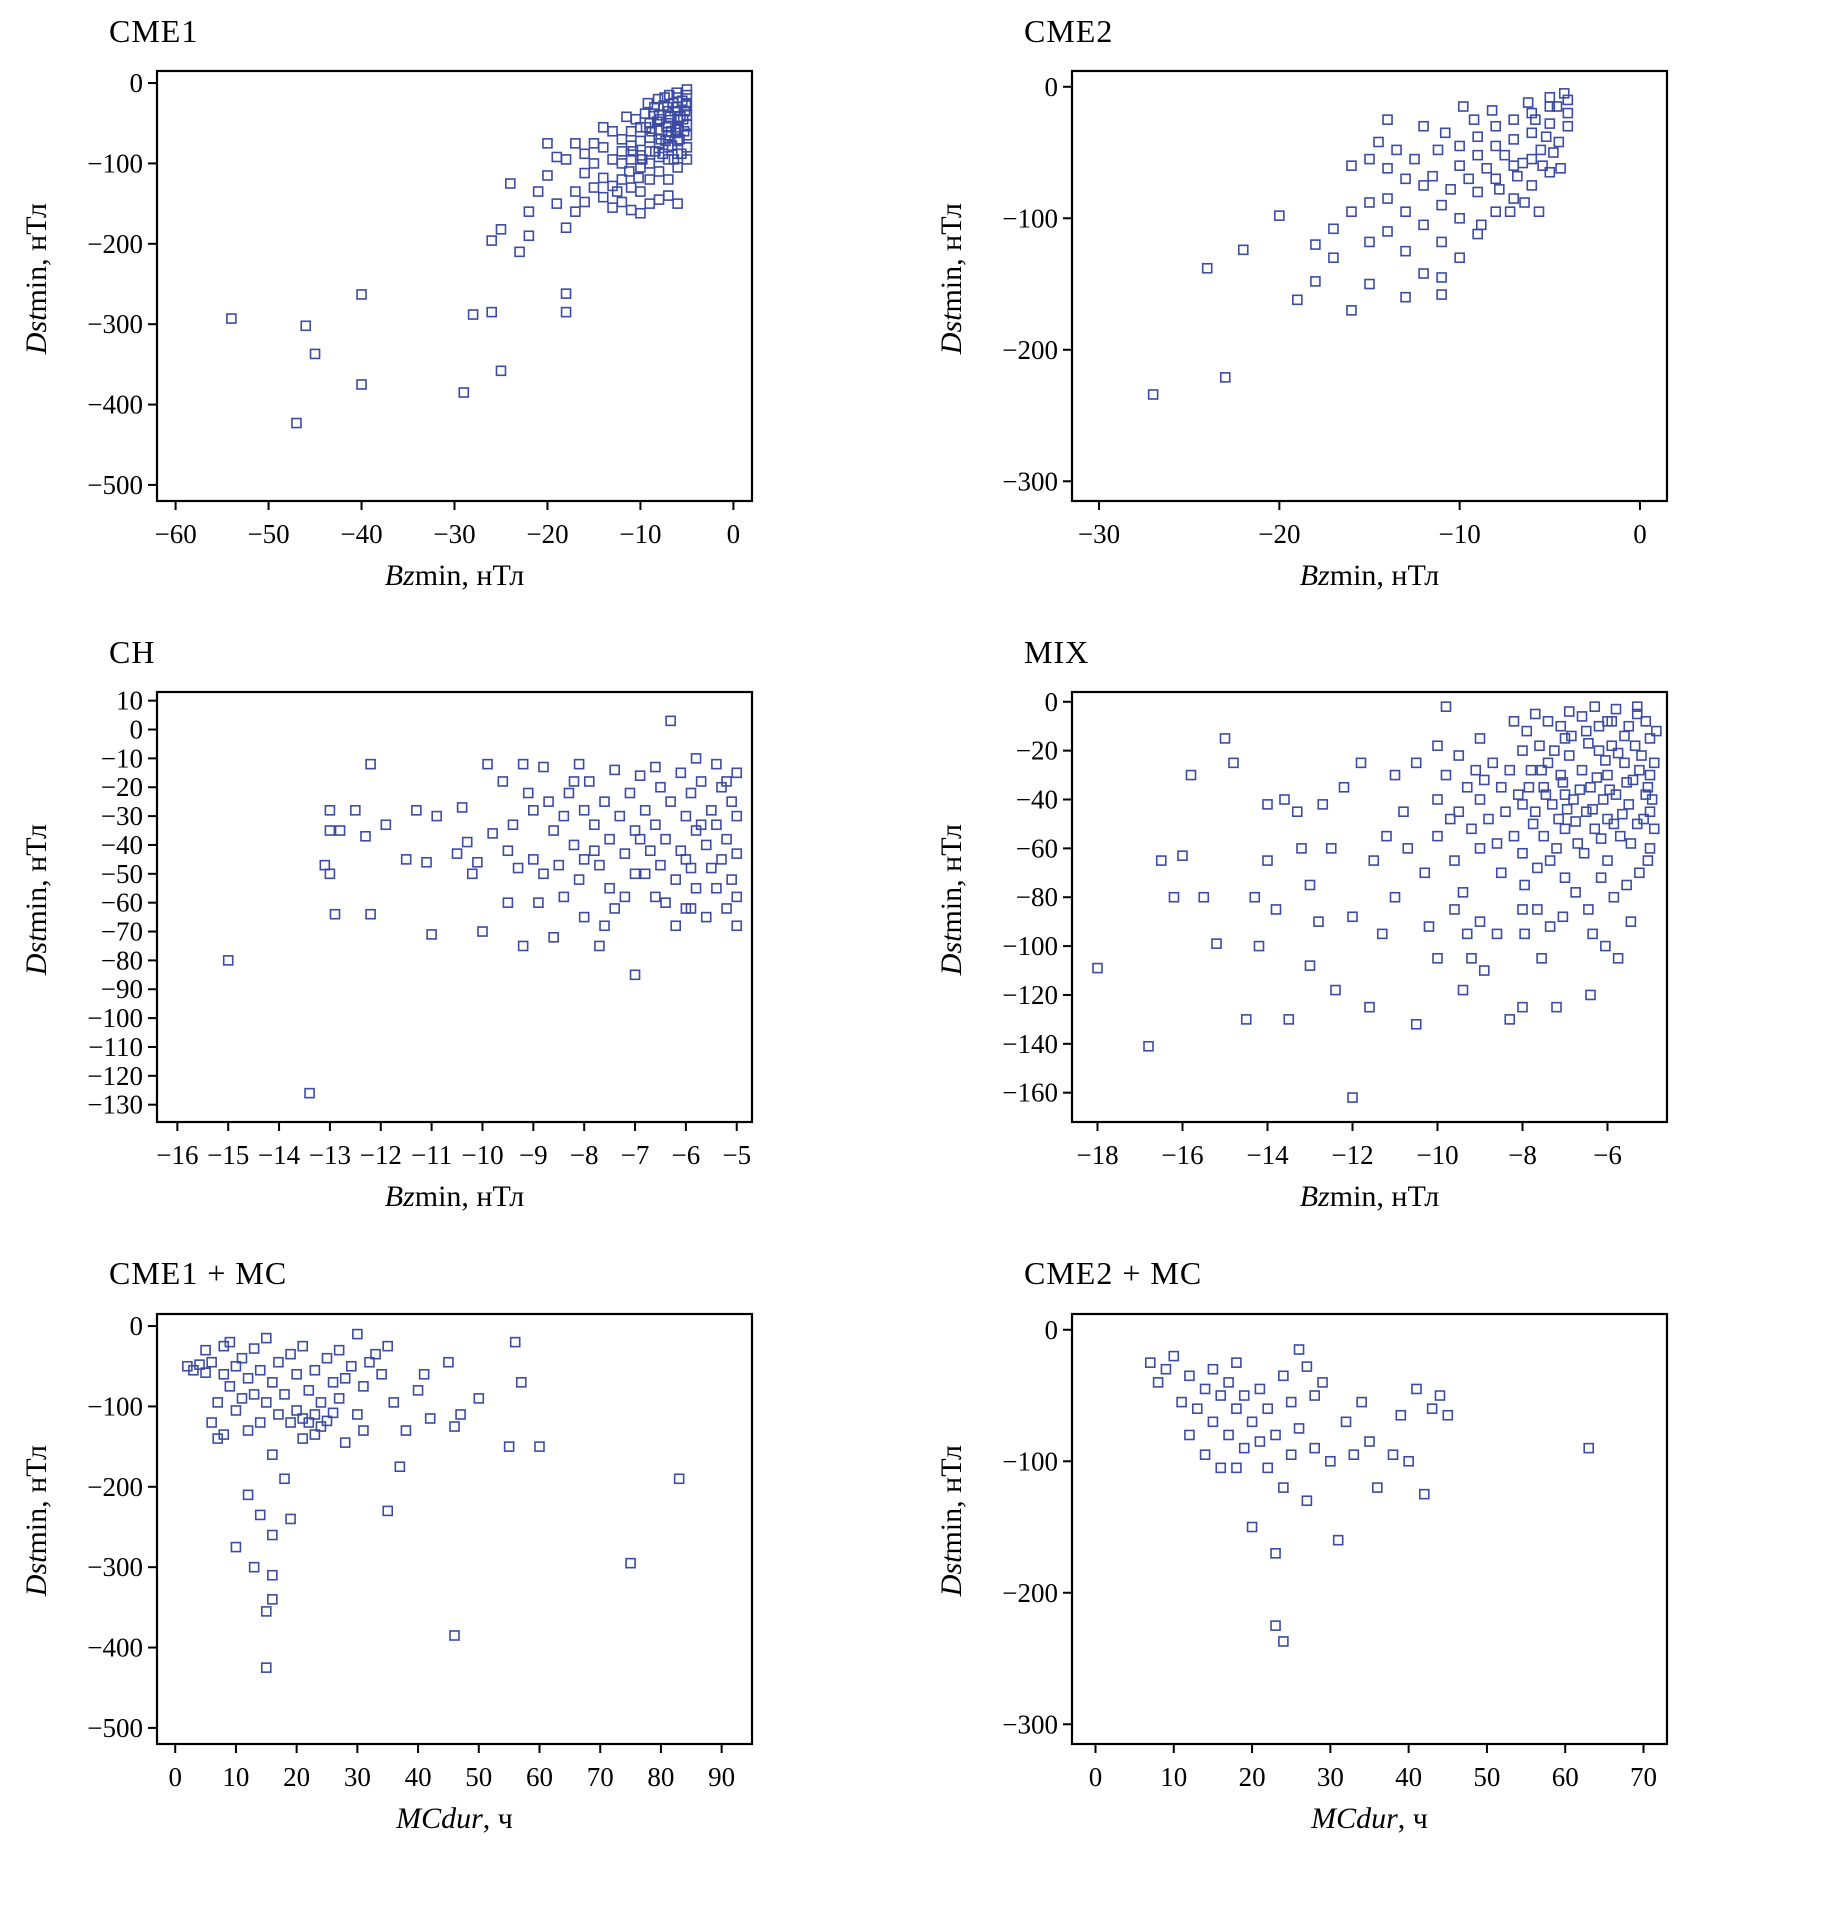  Describe the element at coordinates (1182, 1155) in the screenshot. I see `svg-text: −16` at that location.